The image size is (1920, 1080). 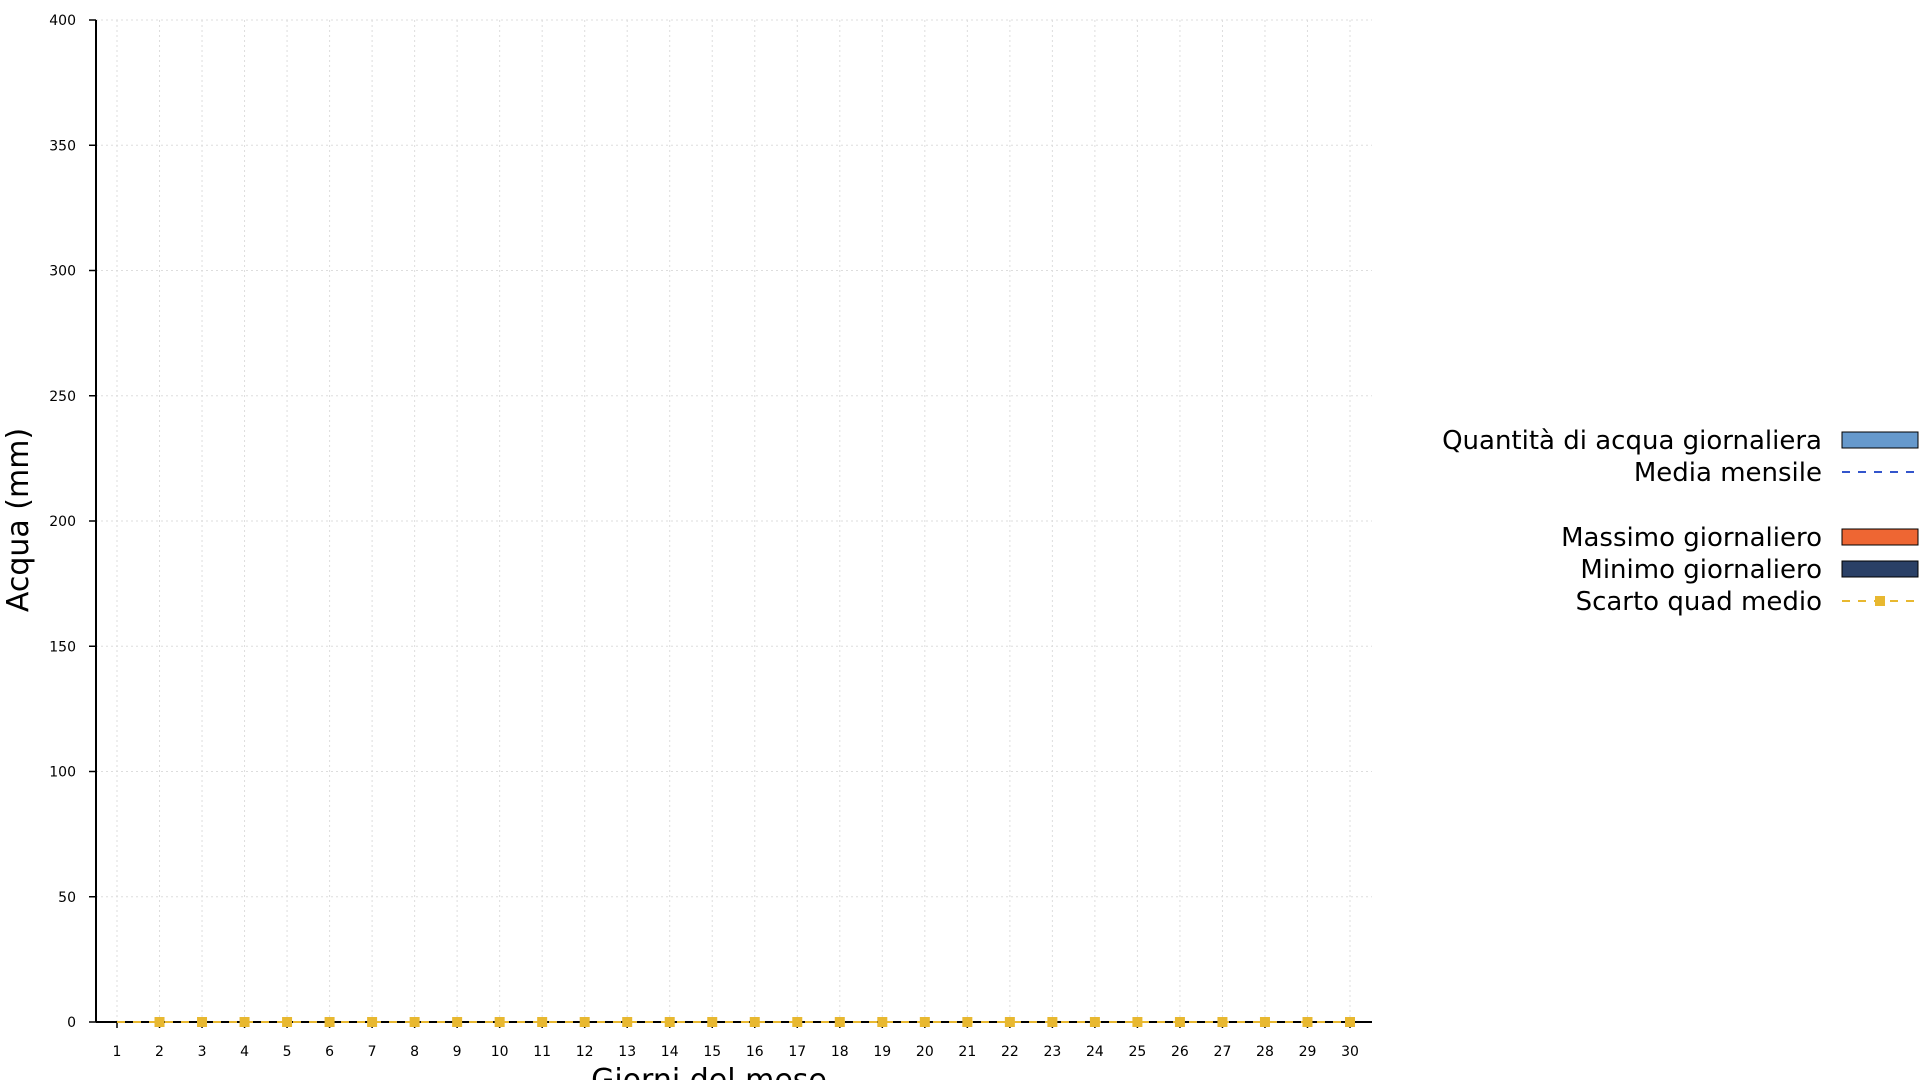 What do you see at coordinates (755, 1052) in the screenshot?
I see `x-tick-label: 16` at bounding box center [755, 1052].